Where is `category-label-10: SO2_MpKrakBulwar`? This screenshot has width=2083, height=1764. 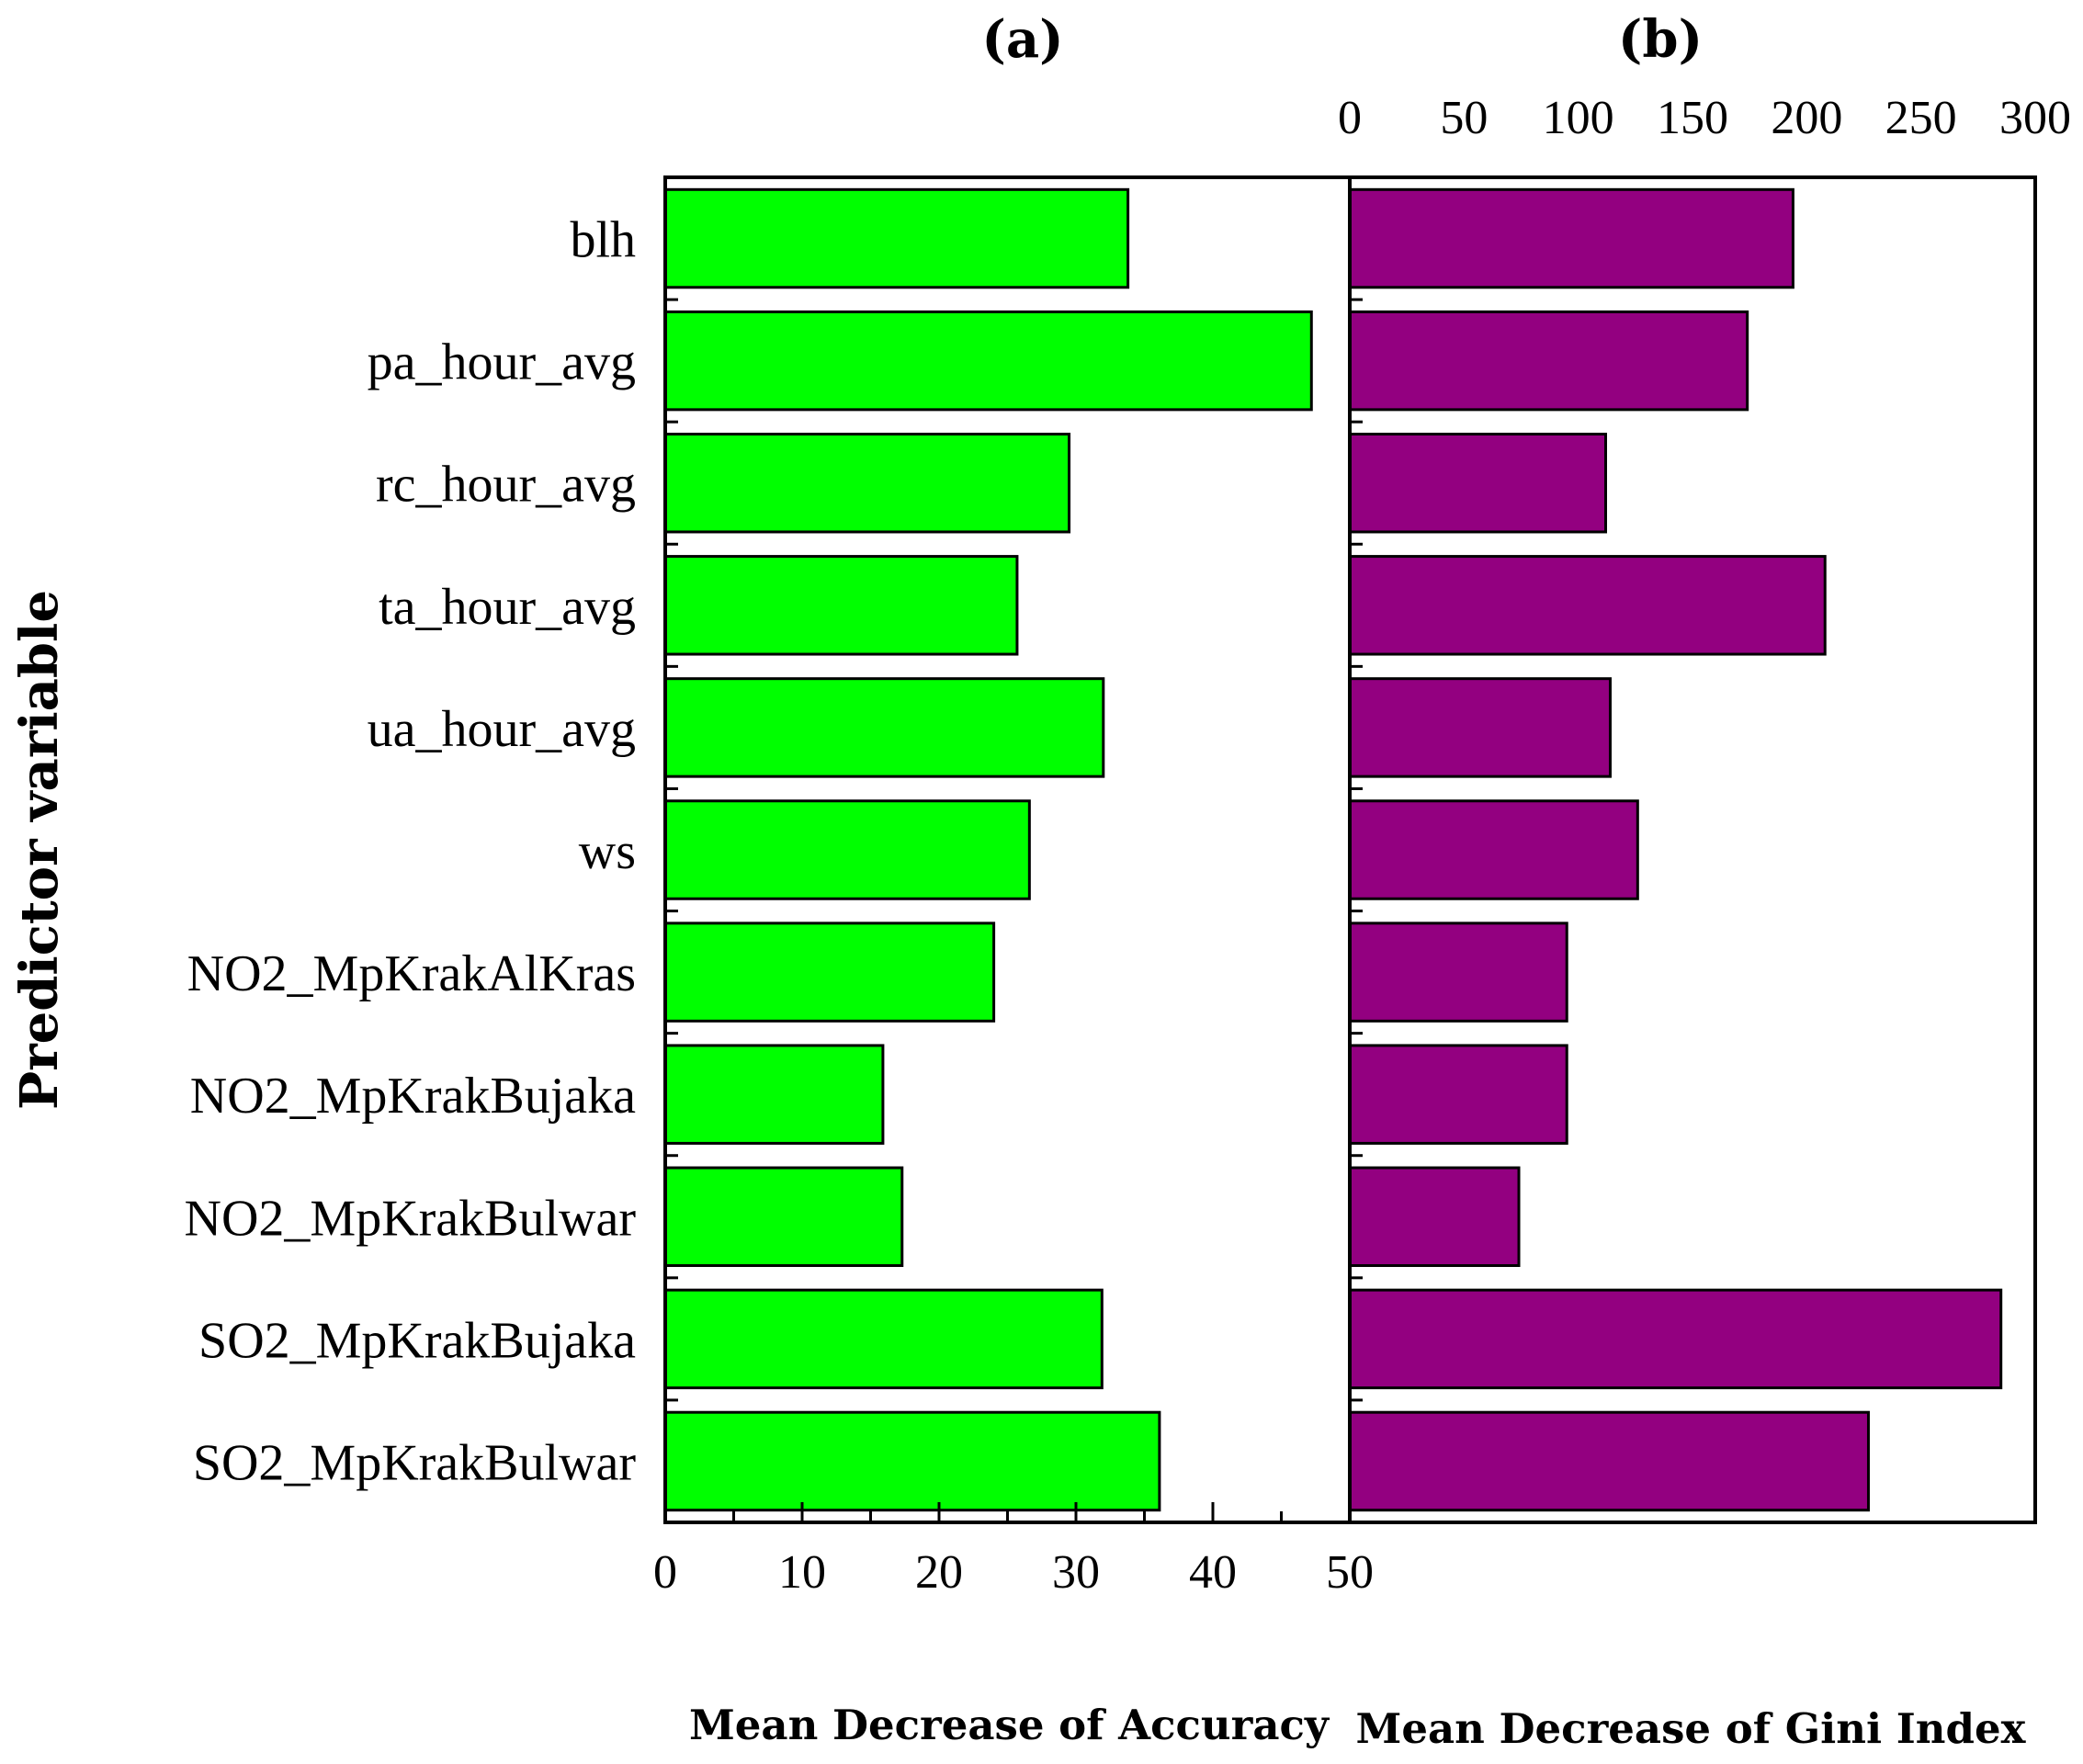
category-label-10: SO2_MpKrakBulwar is located at coordinates (415, 1462).